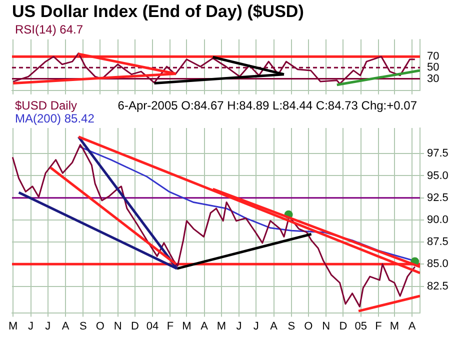 The width and height of the screenshot is (460, 340). I want to click on text: $USD Daily, so click(46, 105).